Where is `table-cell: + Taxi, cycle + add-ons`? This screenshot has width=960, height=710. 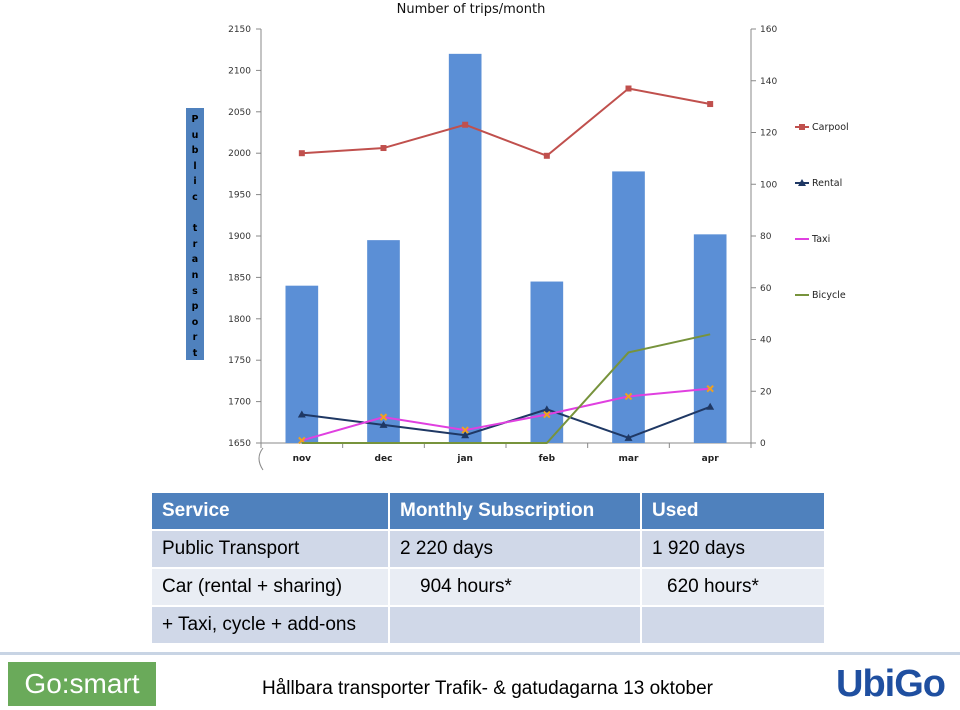 table-cell: + Taxi, cycle + add-ons is located at coordinates (270, 625).